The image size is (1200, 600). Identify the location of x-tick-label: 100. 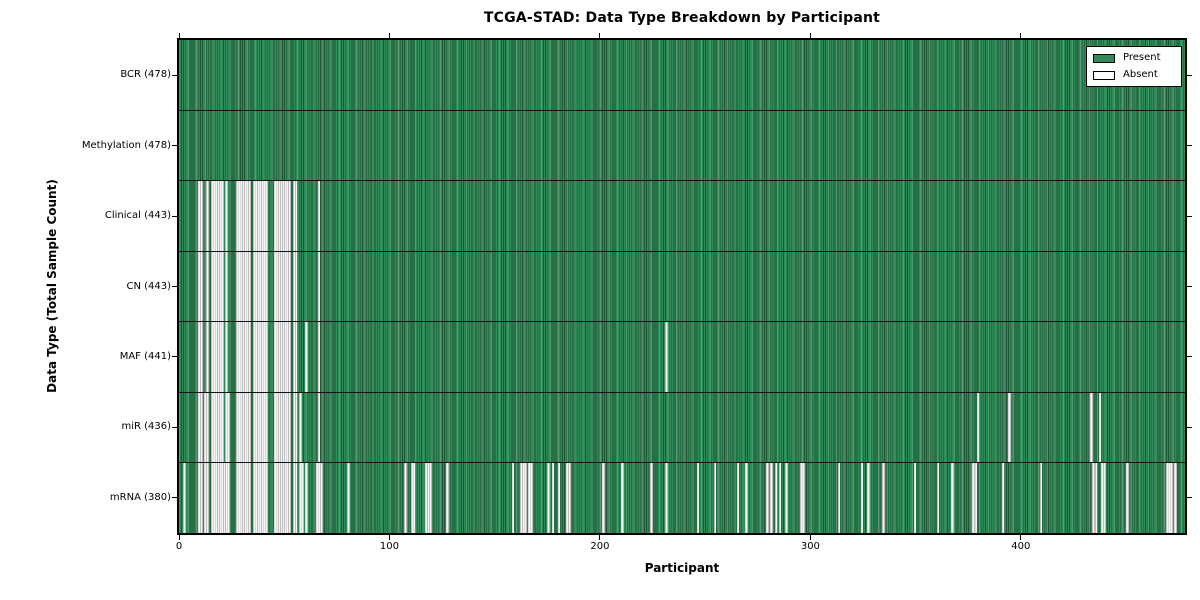
(389, 546).